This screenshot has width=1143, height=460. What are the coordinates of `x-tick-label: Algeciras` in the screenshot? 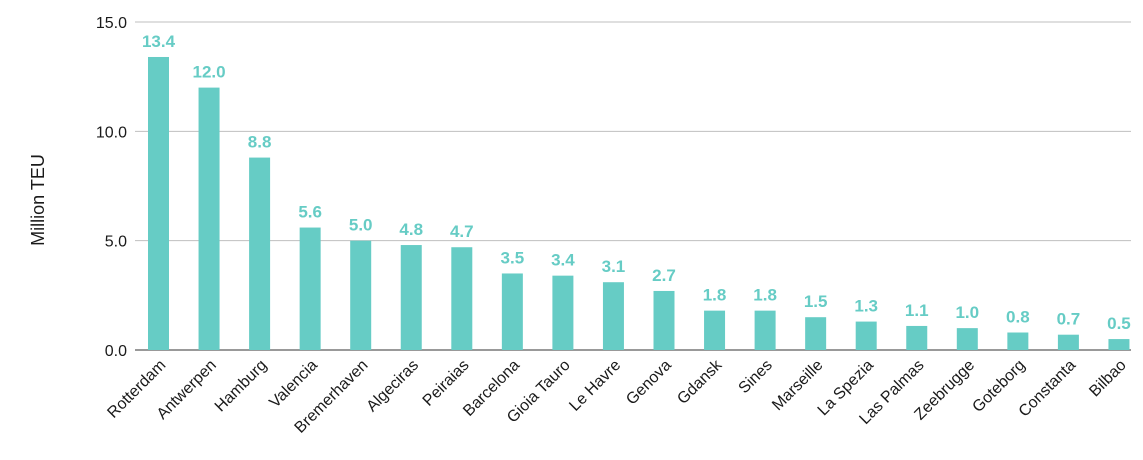 It's located at (393, 386).